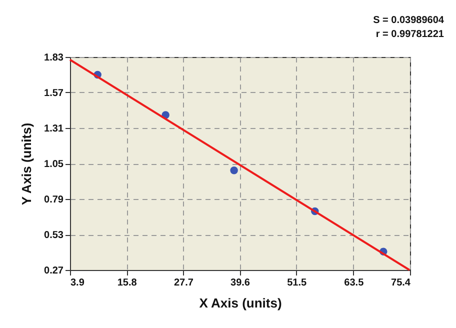  Describe the element at coordinates (408, 21) in the screenshot. I see `text: S = 0.03989604` at that location.